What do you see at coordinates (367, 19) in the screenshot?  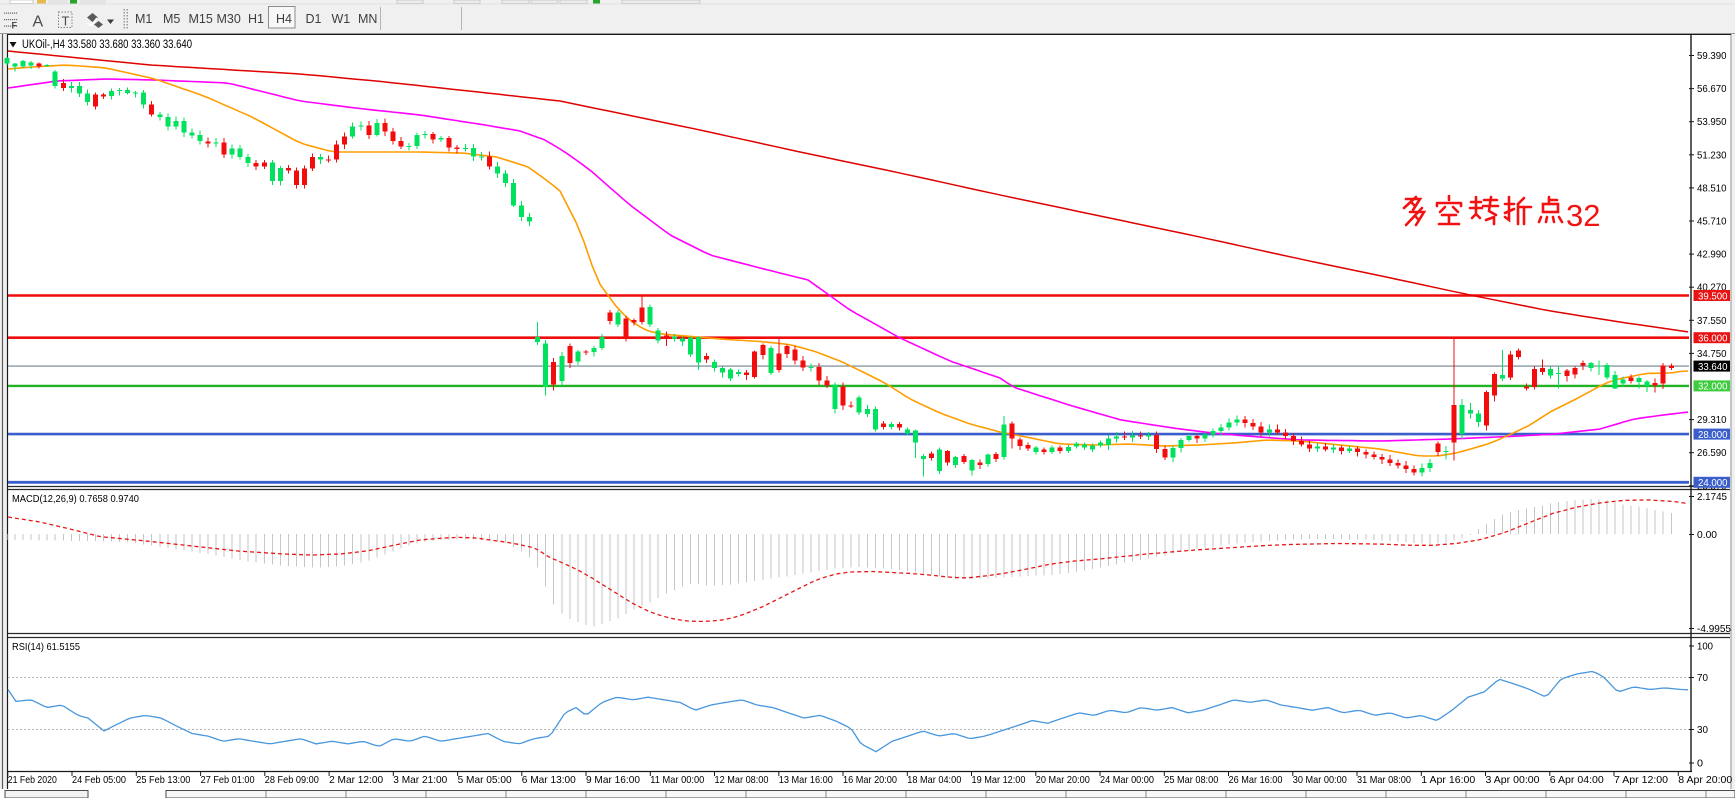 I see `svg-text: MN` at bounding box center [367, 19].